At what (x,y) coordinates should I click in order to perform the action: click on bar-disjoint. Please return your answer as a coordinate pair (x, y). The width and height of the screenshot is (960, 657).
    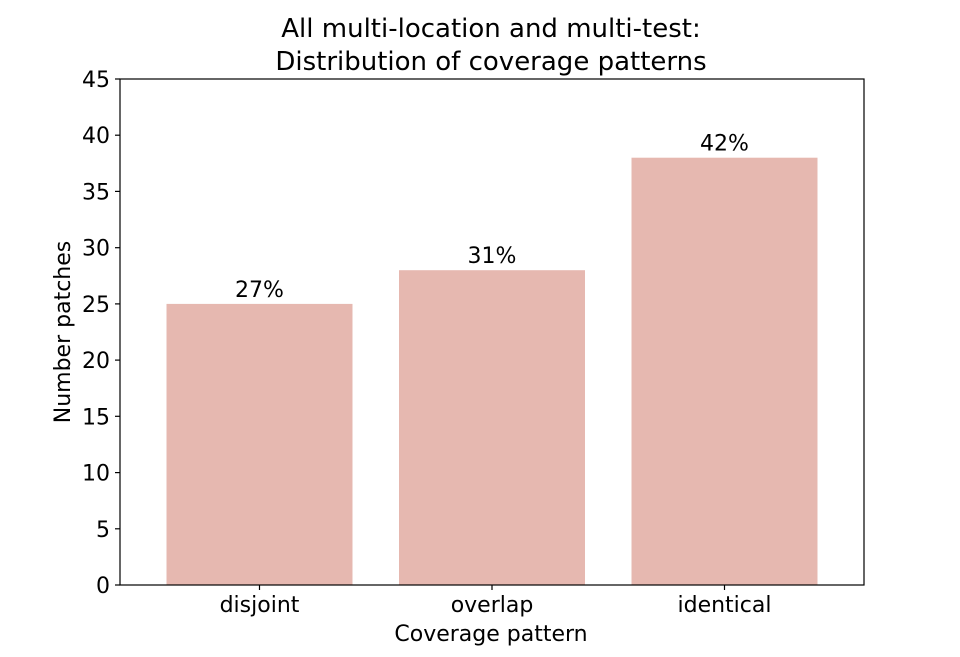
    Looking at the image, I should click on (259, 444).